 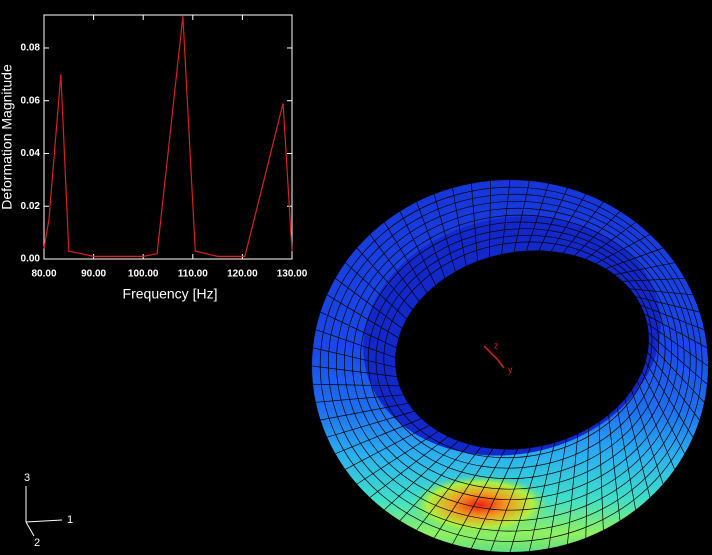 What do you see at coordinates (48, 510) in the screenshot?
I see `global-triad: 3 1 2` at bounding box center [48, 510].